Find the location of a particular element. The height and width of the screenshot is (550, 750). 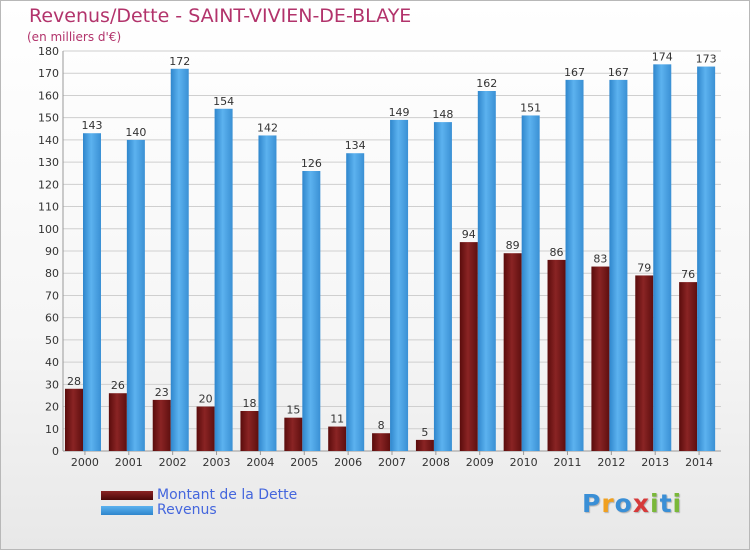

x-tick-label: 2002 is located at coordinates (173, 462).